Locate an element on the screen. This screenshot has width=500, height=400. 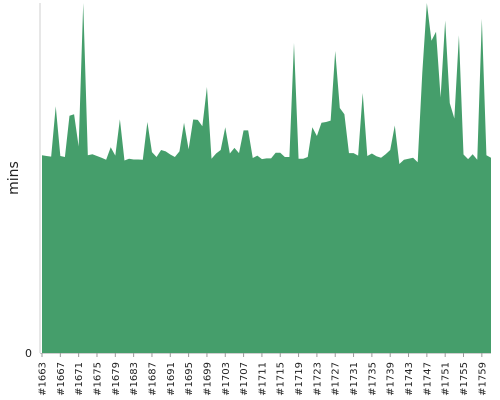
x-tick-label: #1739 is located at coordinates (391, 379).